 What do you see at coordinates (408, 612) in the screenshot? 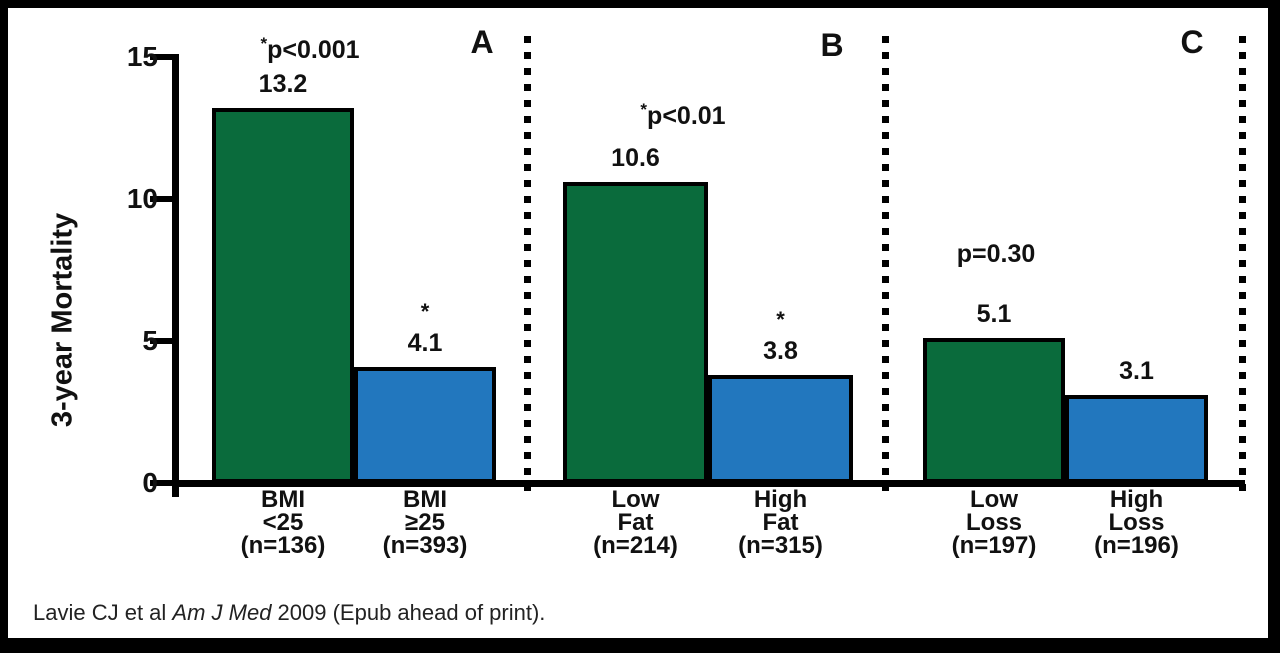
I see `citation-suffix: 2009 (Epub ahead of print).` at bounding box center [408, 612].